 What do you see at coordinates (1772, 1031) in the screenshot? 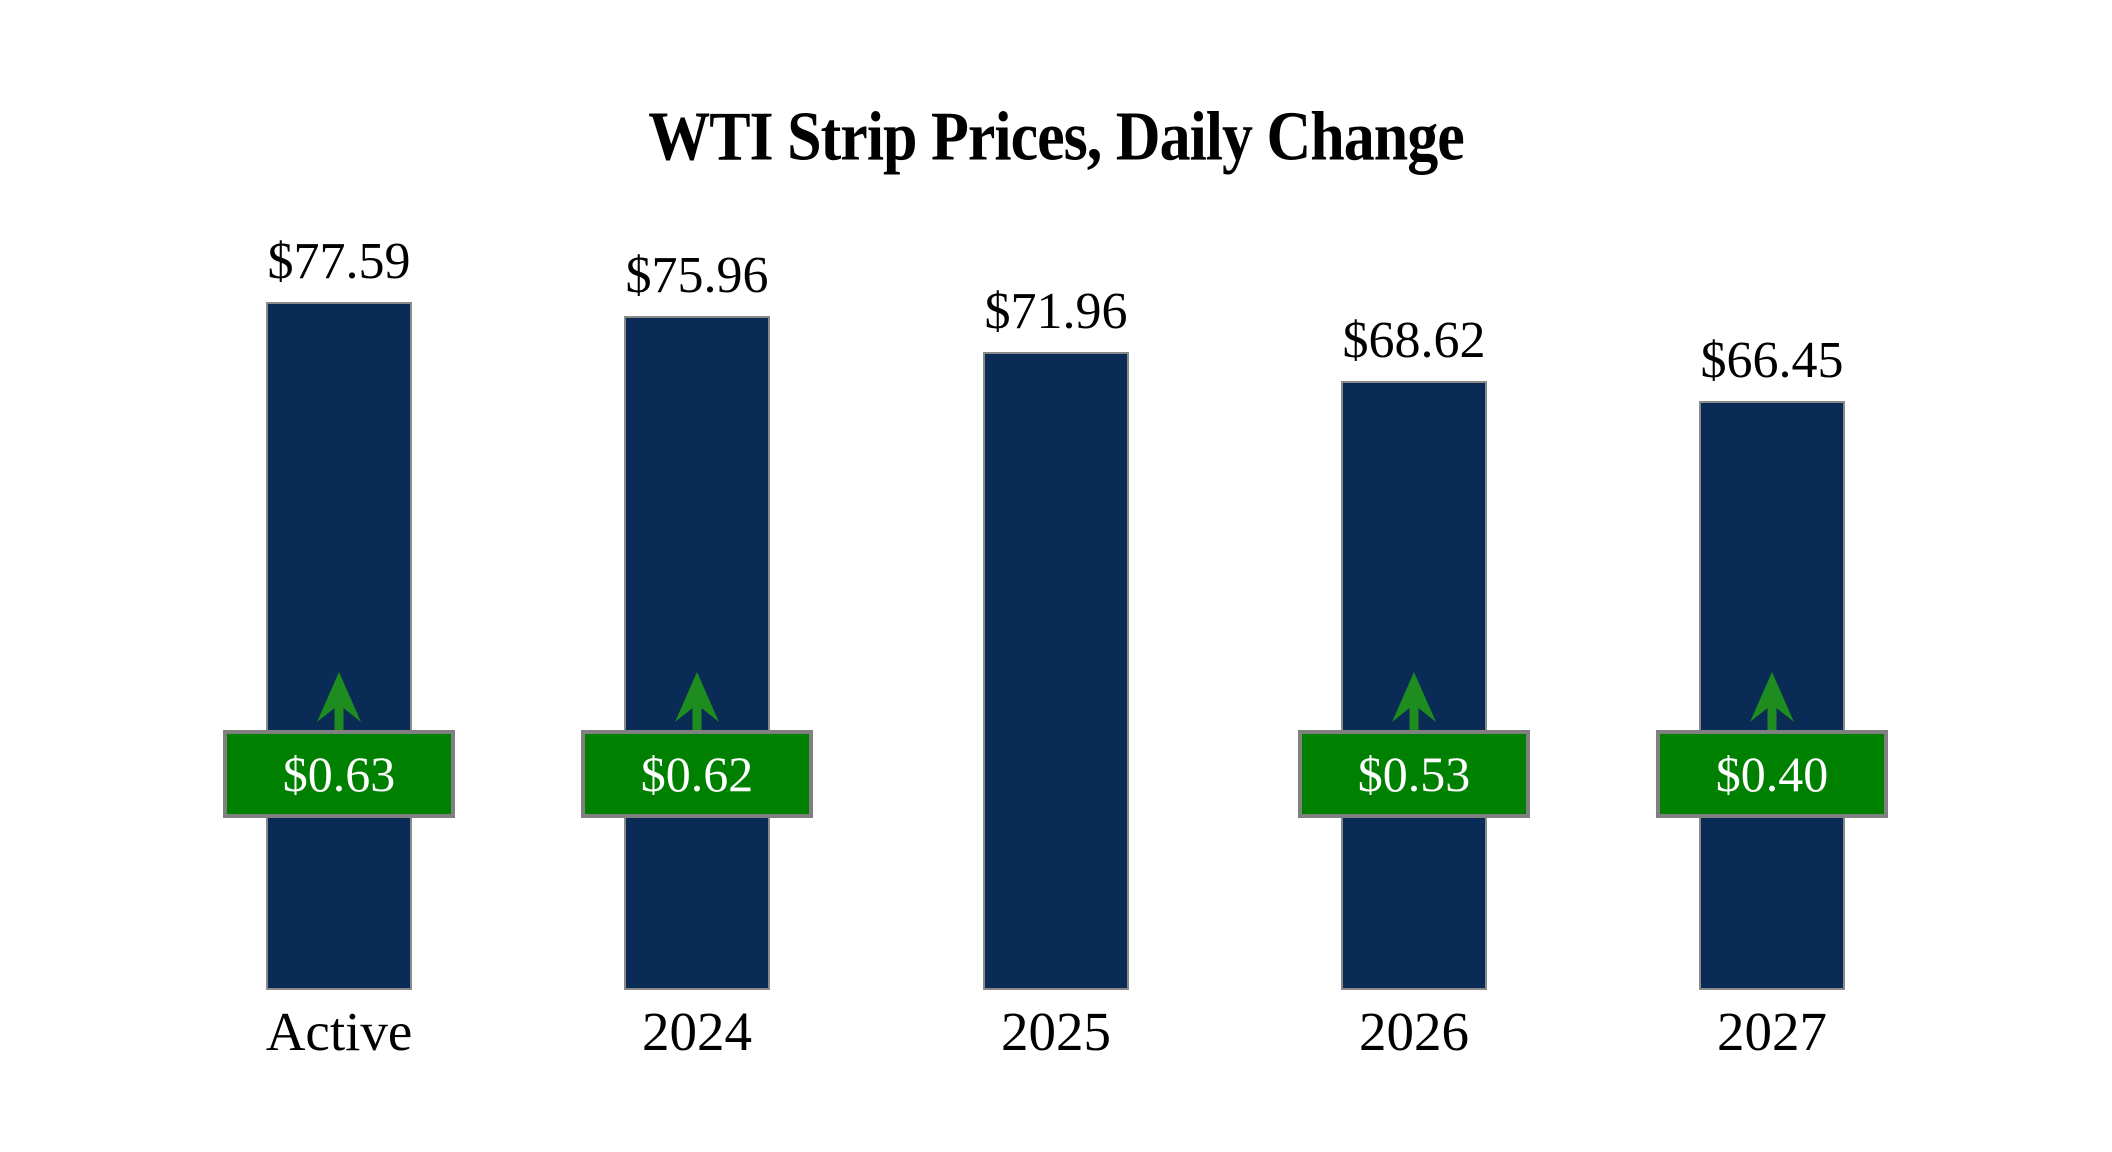
I see `category-label: 2027` at bounding box center [1772, 1031].